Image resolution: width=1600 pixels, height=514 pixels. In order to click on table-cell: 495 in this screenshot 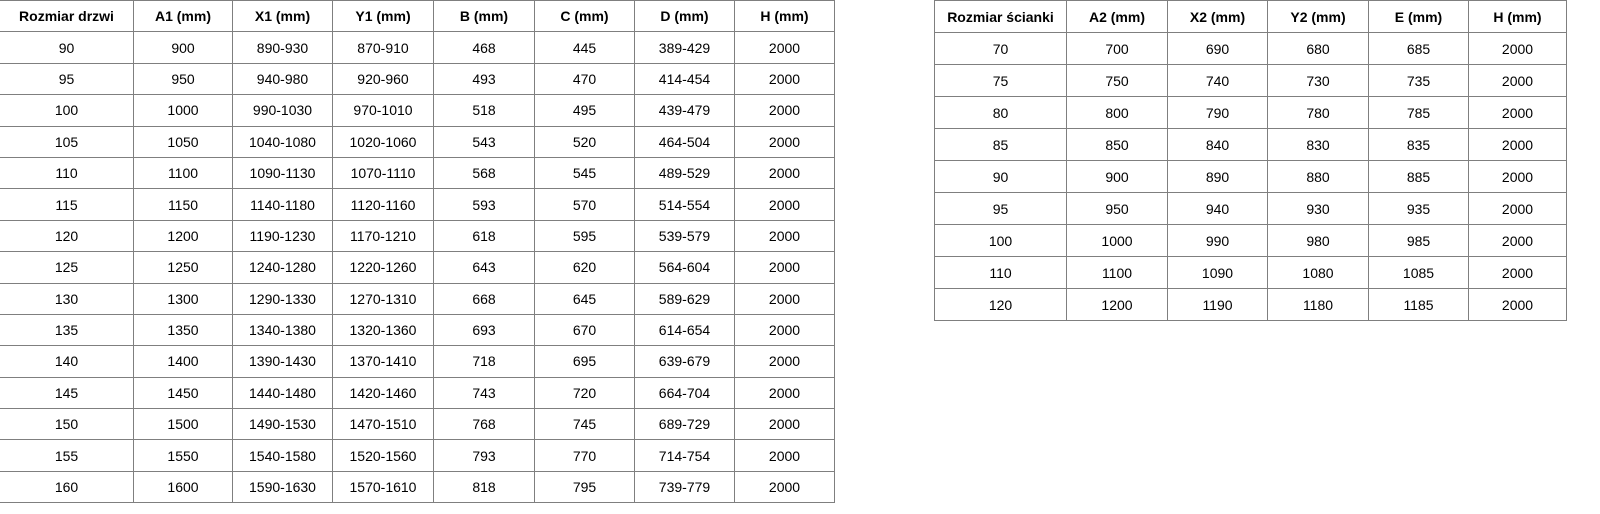, I will do `click(584, 110)`.